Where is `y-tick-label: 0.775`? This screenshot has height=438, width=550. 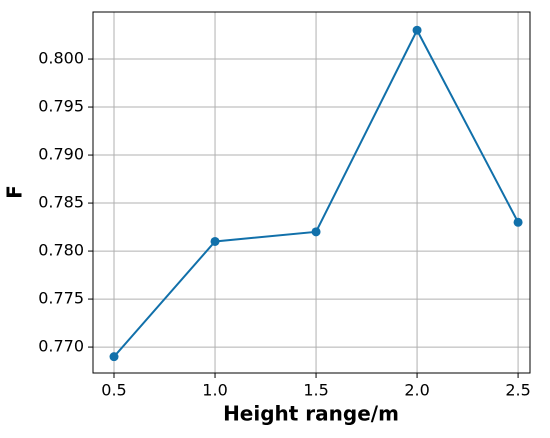 y-tick-label: 0.775 is located at coordinates (61, 298).